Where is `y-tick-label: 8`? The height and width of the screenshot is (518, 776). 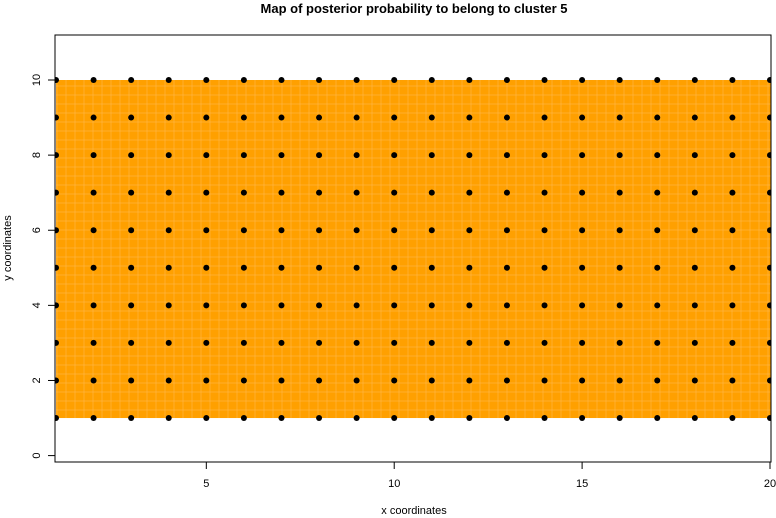 y-tick-label: 8 is located at coordinates (37, 155).